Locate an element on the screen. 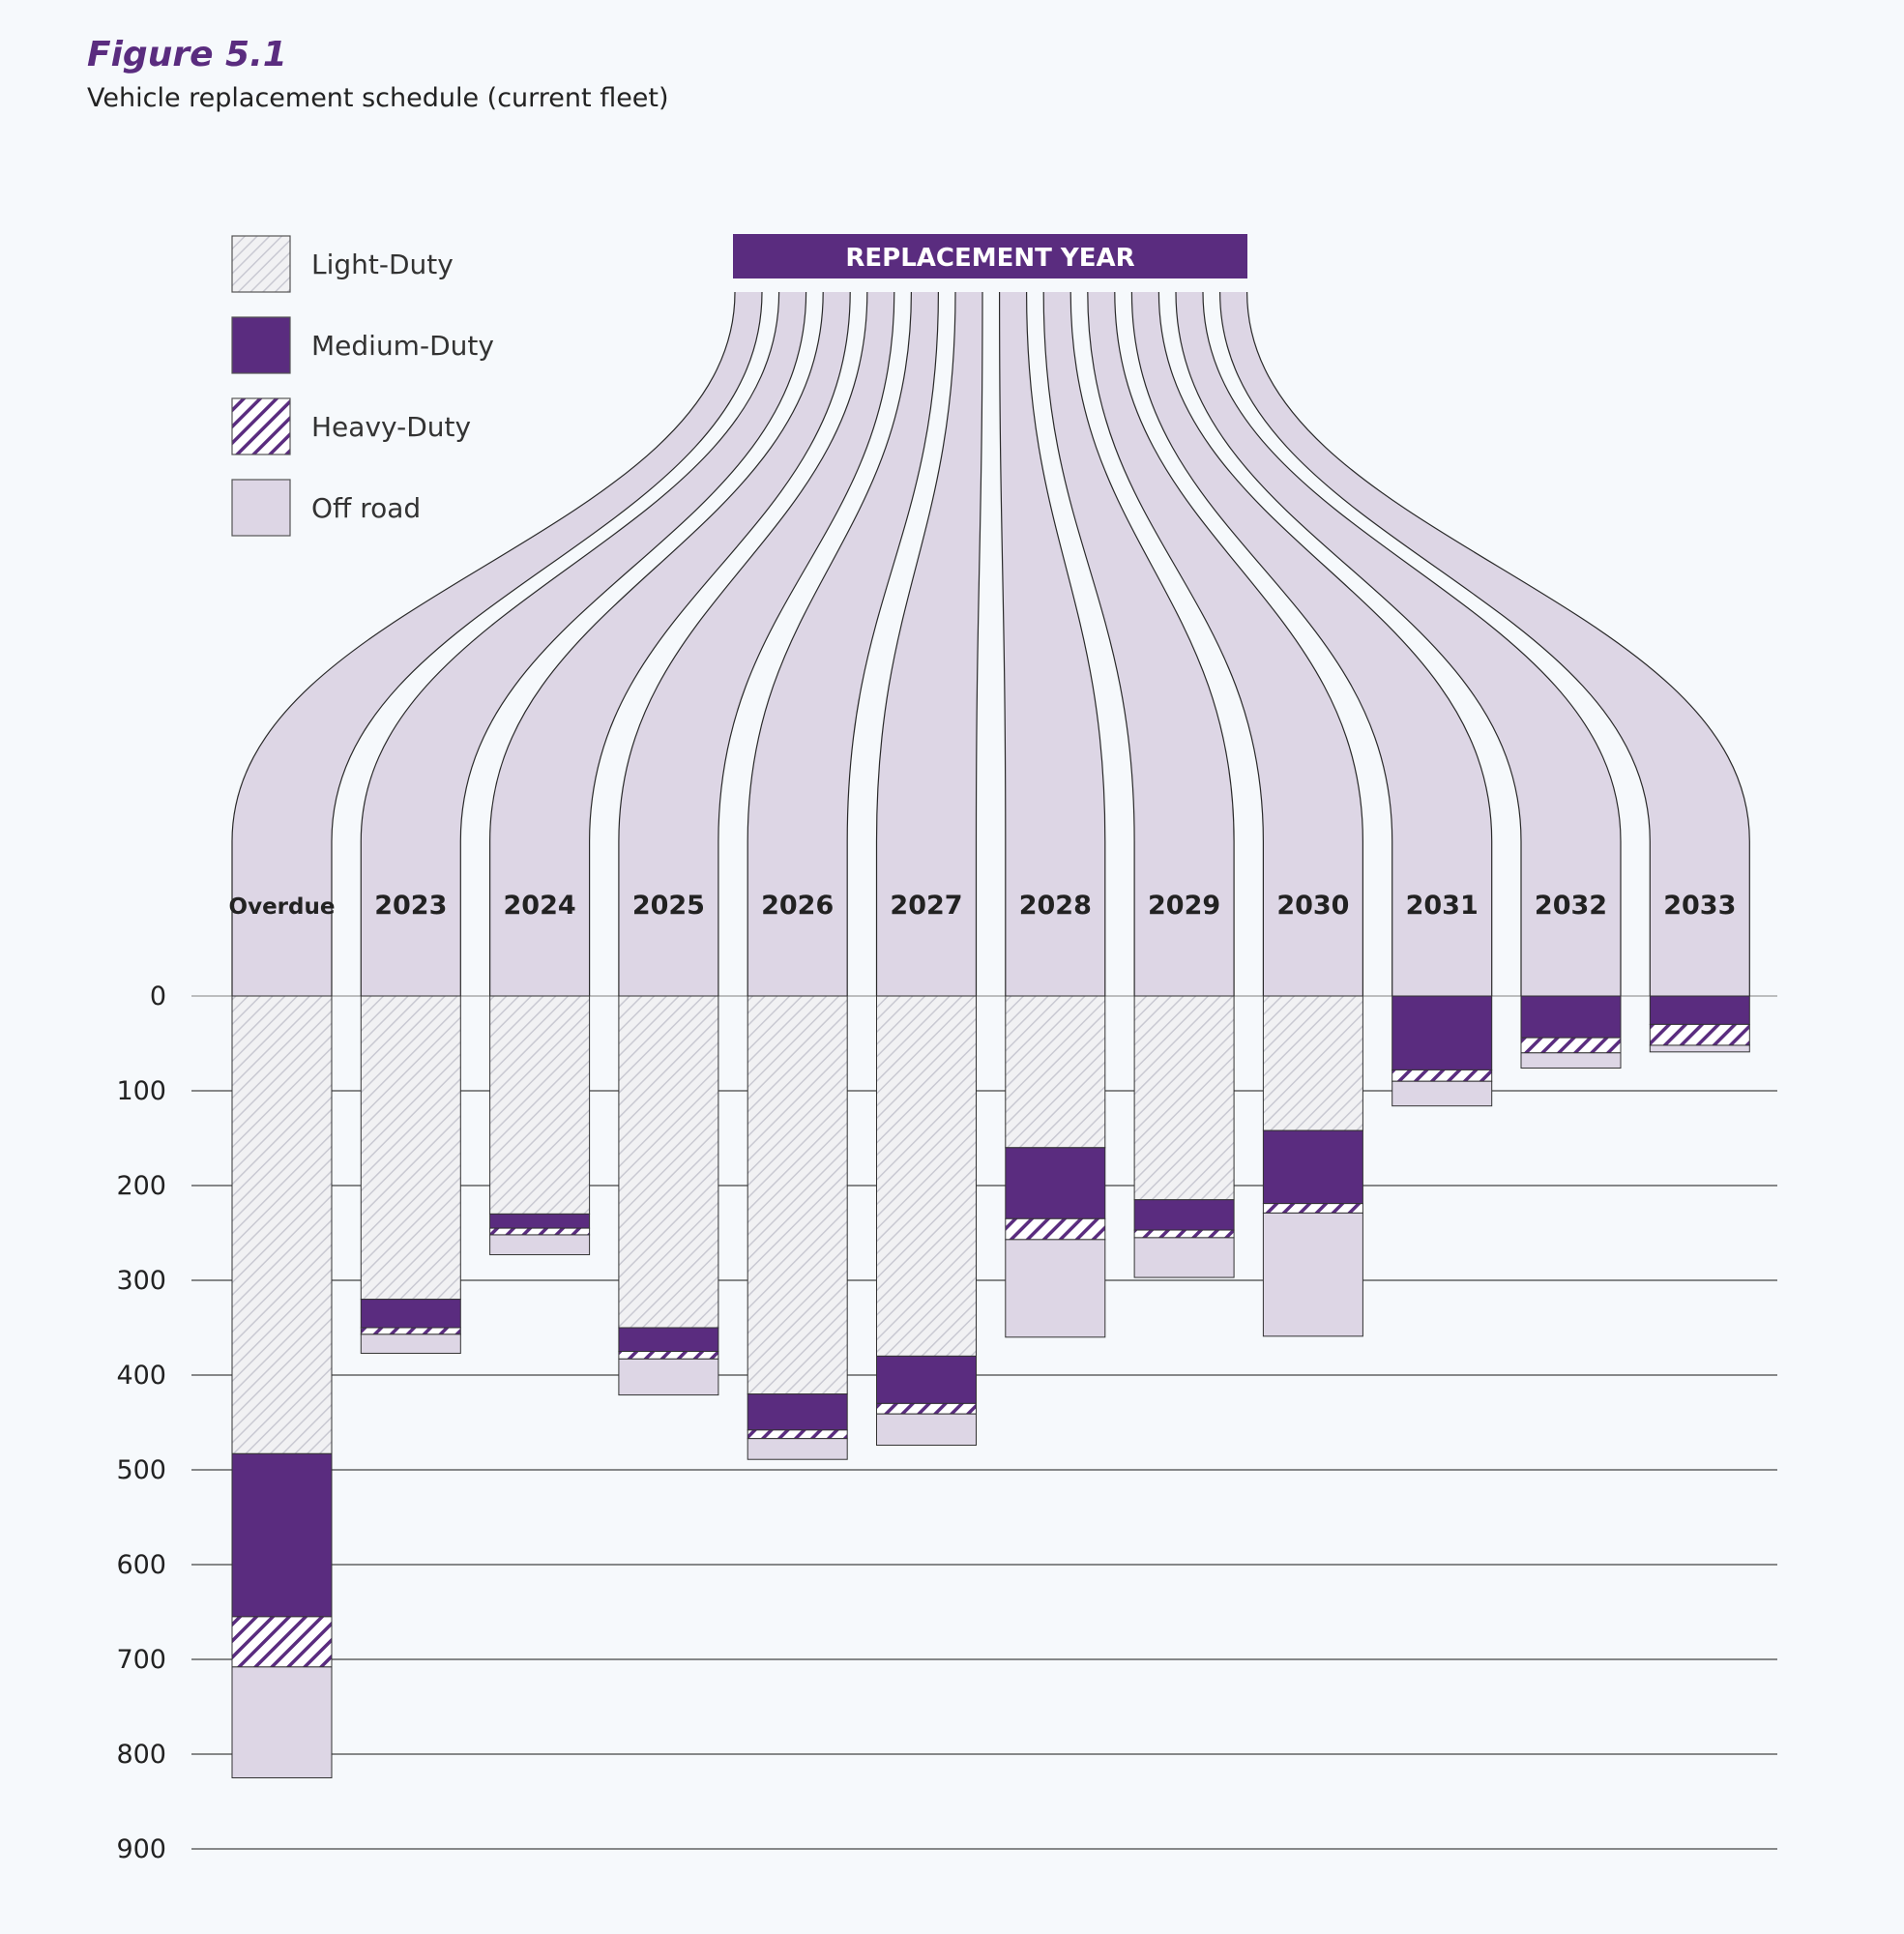 The width and height of the screenshot is (1904, 1934). flow-band-2024 is located at coordinates (670, 644).